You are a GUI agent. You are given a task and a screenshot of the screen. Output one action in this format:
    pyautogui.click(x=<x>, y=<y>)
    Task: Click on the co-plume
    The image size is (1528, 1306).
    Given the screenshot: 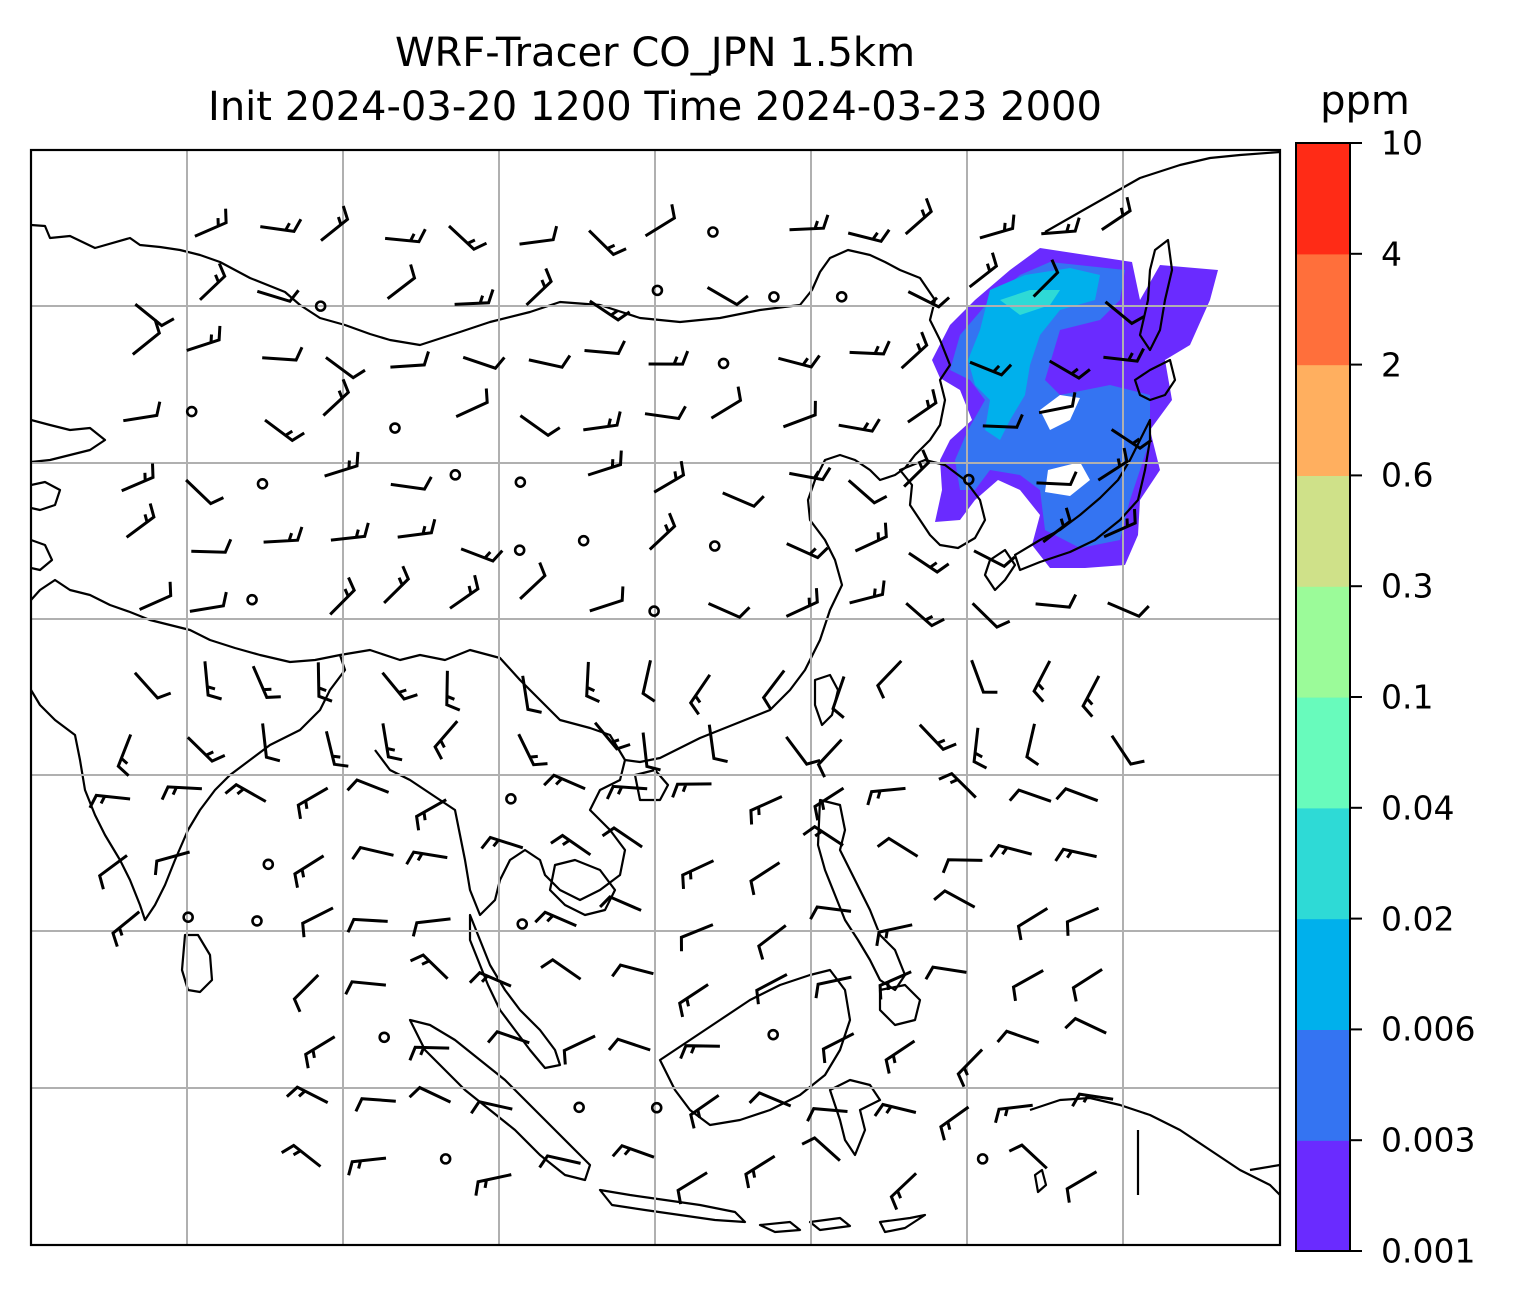 What is the action you would take?
    pyautogui.click(x=1075, y=408)
    